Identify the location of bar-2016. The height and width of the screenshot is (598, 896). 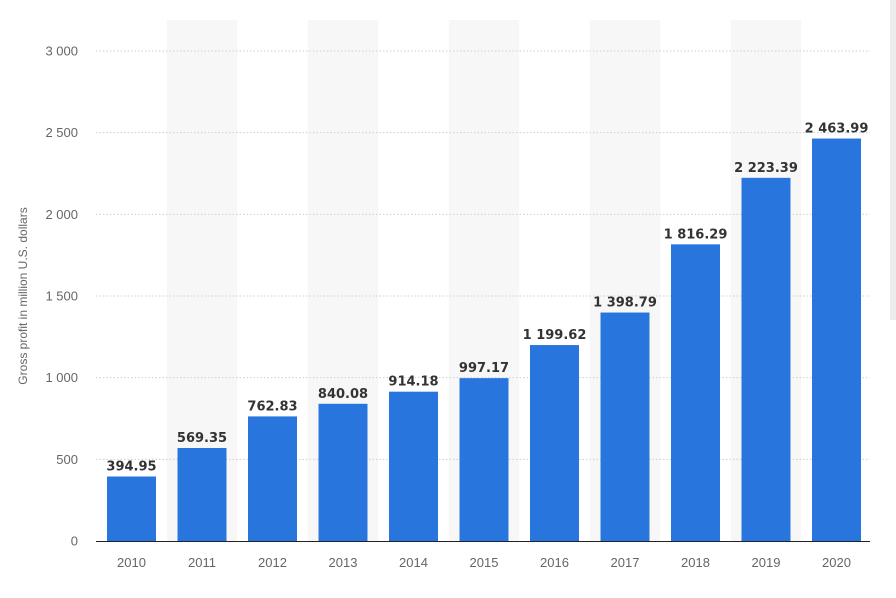
(554, 443).